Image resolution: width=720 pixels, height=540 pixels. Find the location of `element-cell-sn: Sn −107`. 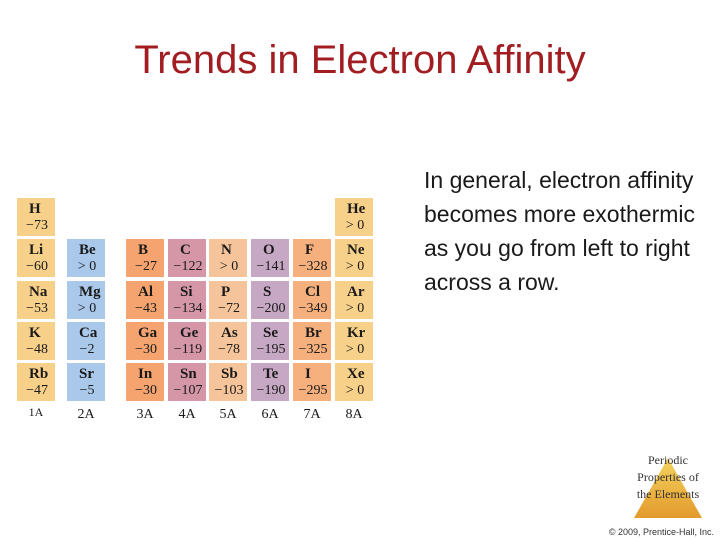

element-cell-sn: Sn −107 is located at coordinates (187, 382).